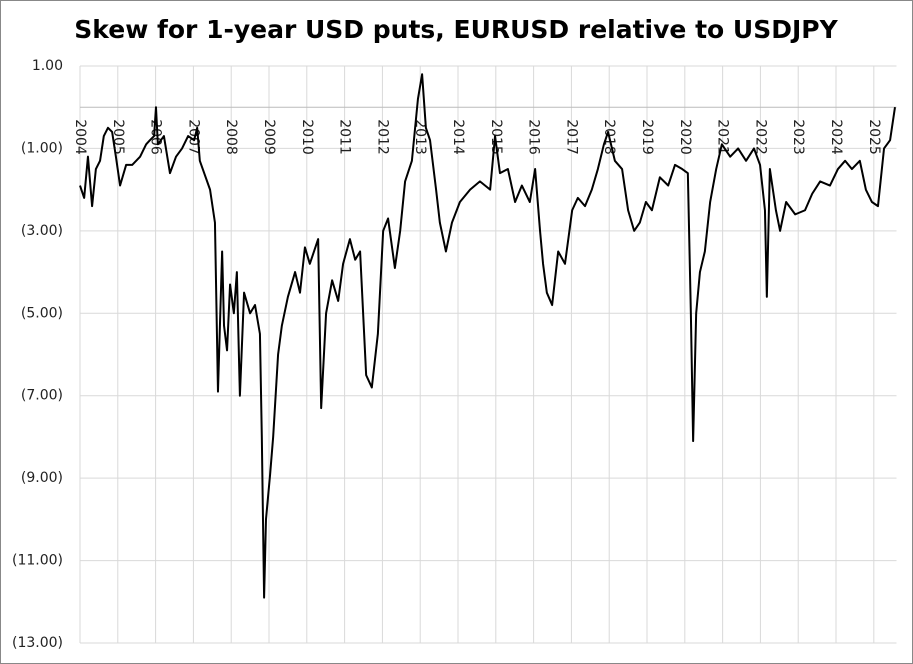  What do you see at coordinates (458, 137) in the screenshot?
I see `x-tick-label: 2014` at bounding box center [458, 137].